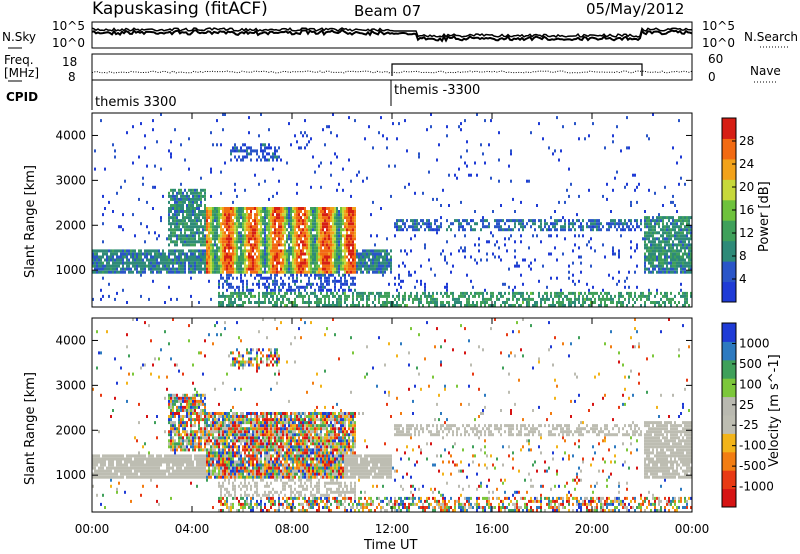 This screenshot has height=554, width=800. Describe the element at coordinates (746, 164) in the screenshot. I see `power-colorbar-tick-label: 24` at that location.